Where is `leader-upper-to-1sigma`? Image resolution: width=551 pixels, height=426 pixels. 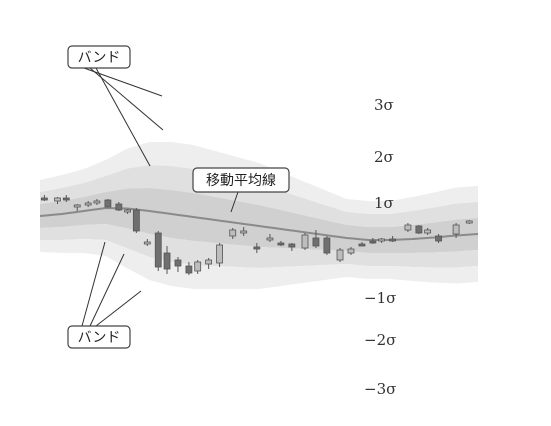
leader-upper-to-1sigma is located at coordinates (123, 117).